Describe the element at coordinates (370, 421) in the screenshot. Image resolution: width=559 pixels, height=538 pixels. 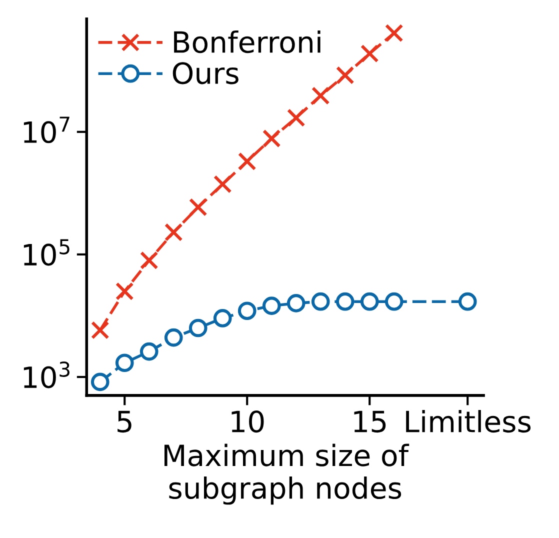
I see `x-tick-label: 15` at that location.